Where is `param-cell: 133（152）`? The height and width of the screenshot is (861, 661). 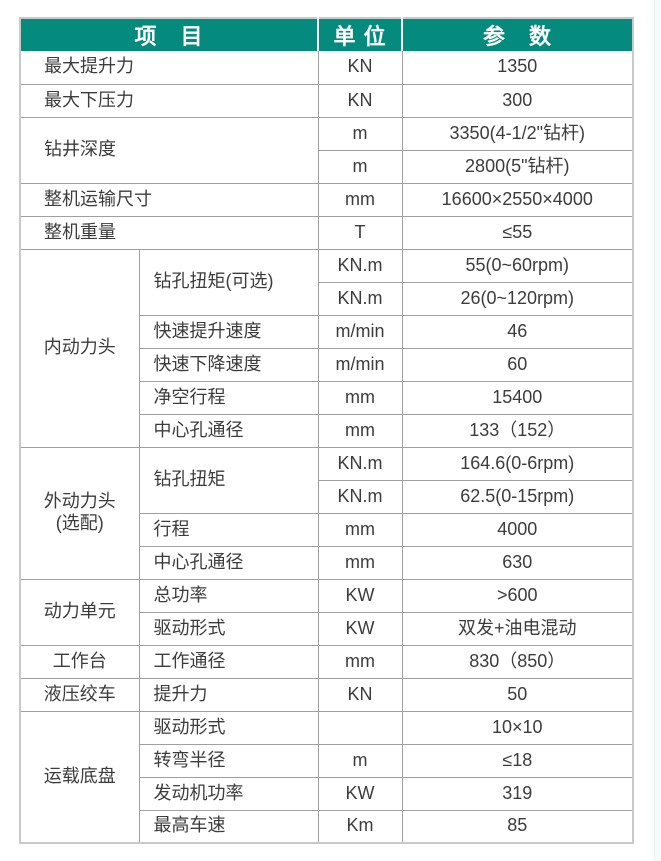 param-cell: 133（152） is located at coordinates (517, 430).